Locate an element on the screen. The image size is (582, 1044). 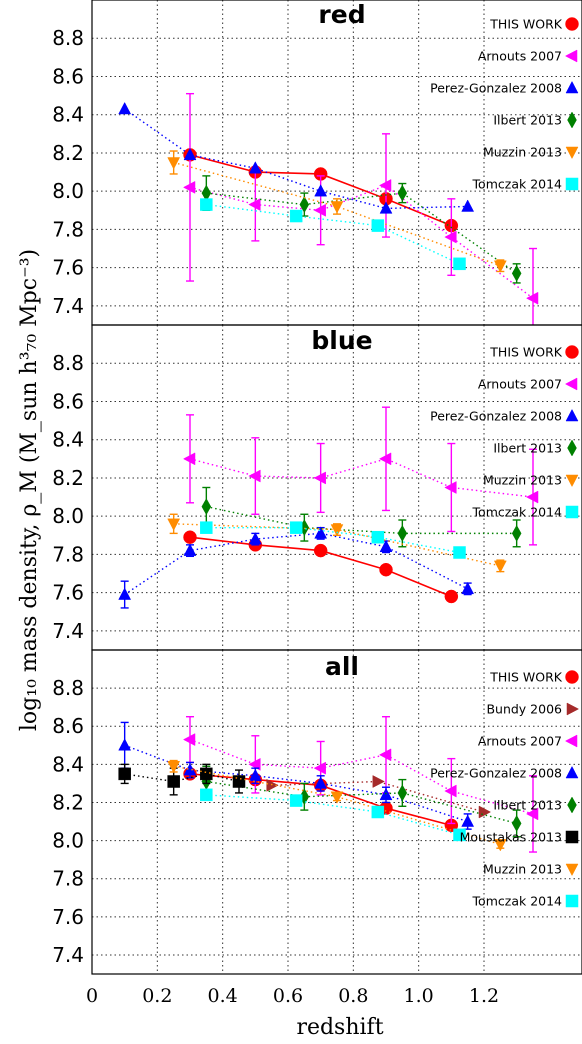
x-tick-label: 0.4 is located at coordinates (223, 996).